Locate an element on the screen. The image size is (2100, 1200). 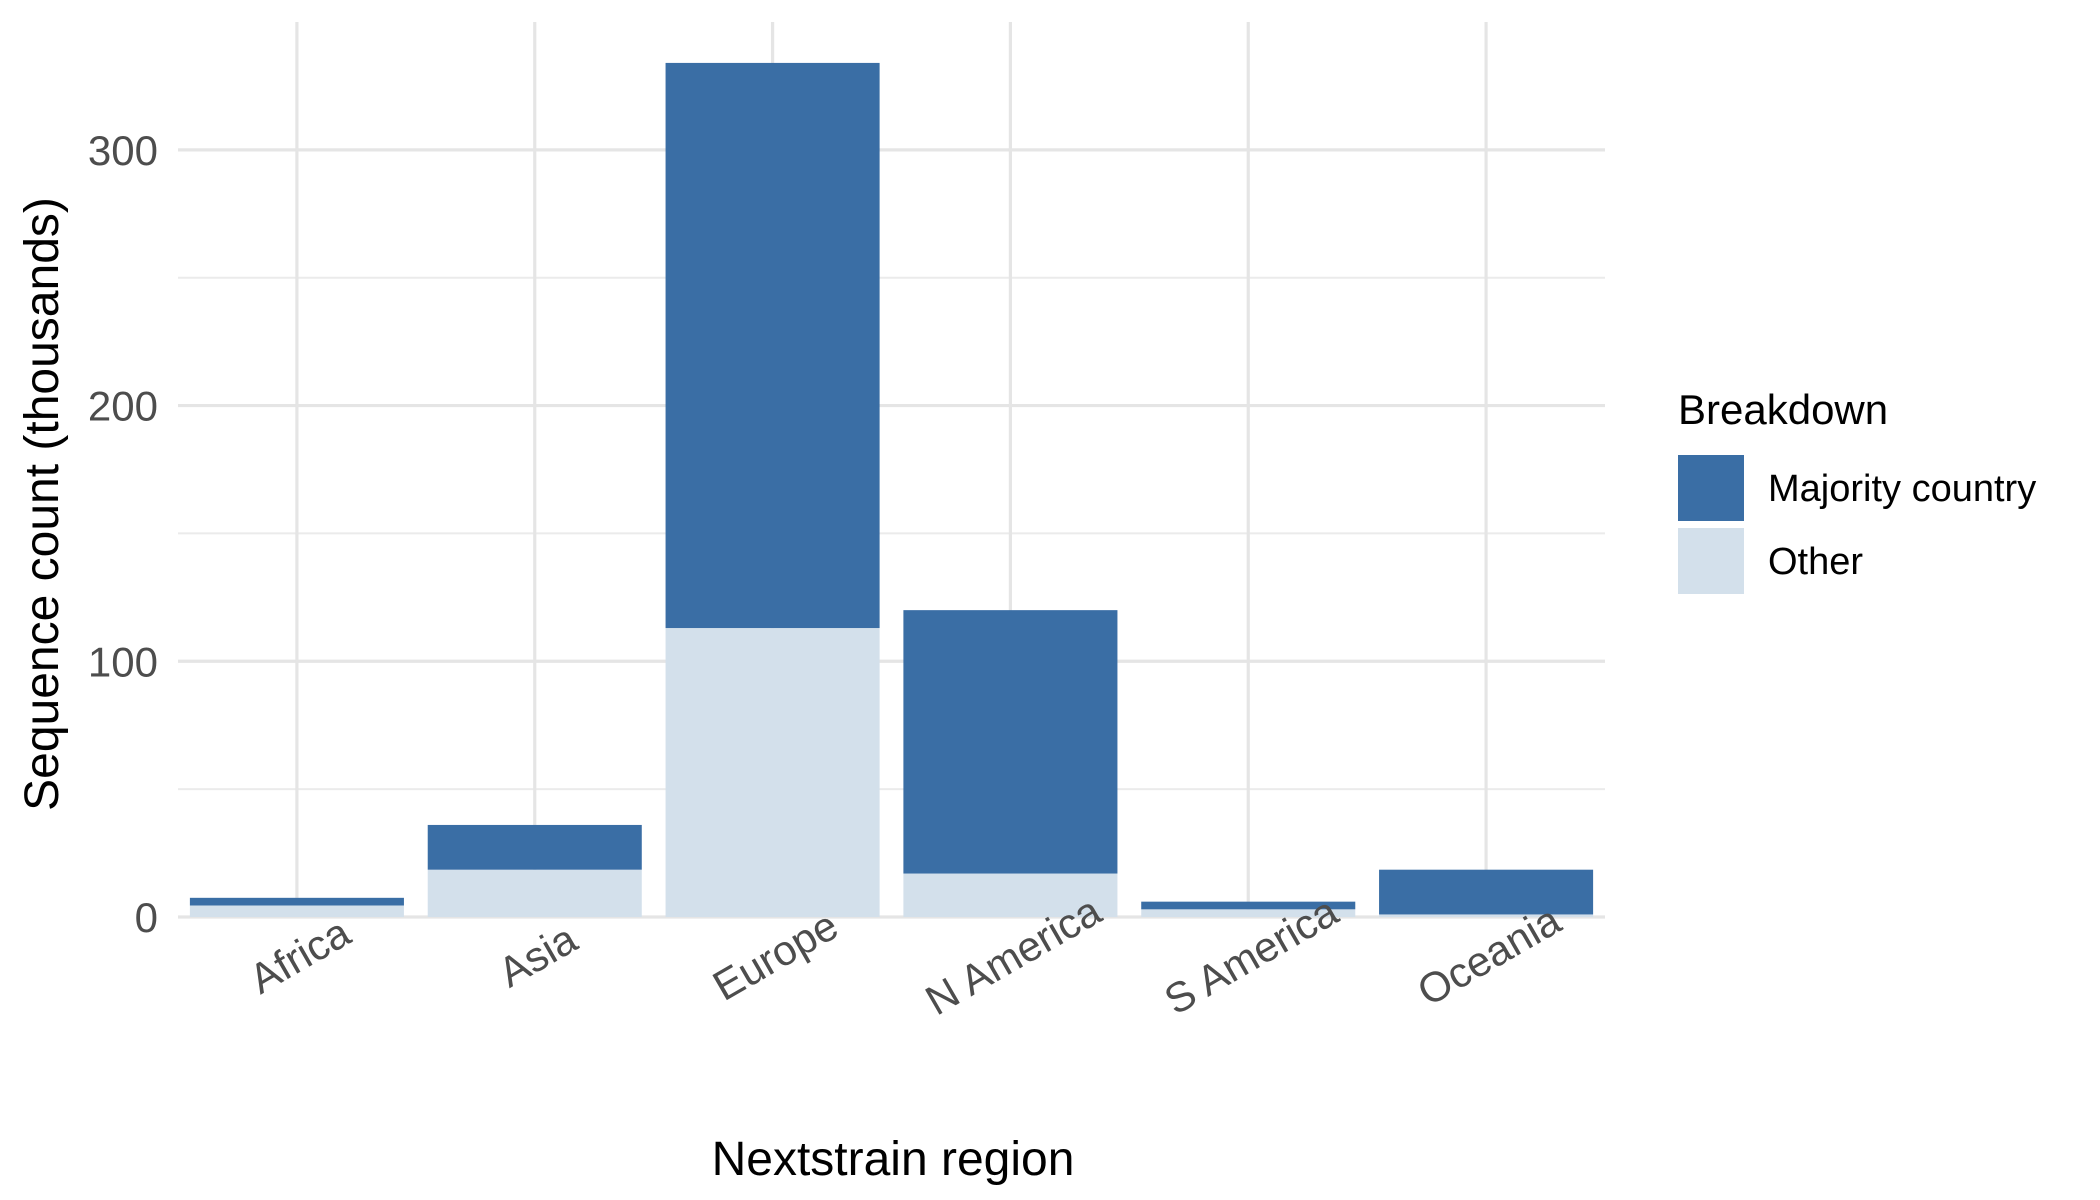
x-axis-title: Nextstrain region is located at coordinates (893, 1159).